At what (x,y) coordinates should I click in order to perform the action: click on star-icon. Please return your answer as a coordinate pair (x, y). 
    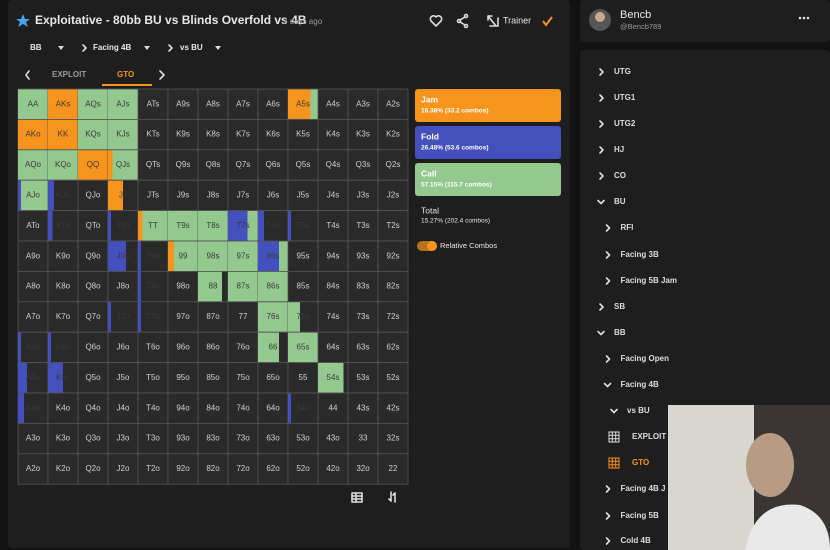
    Looking at the image, I should click on (23, 20).